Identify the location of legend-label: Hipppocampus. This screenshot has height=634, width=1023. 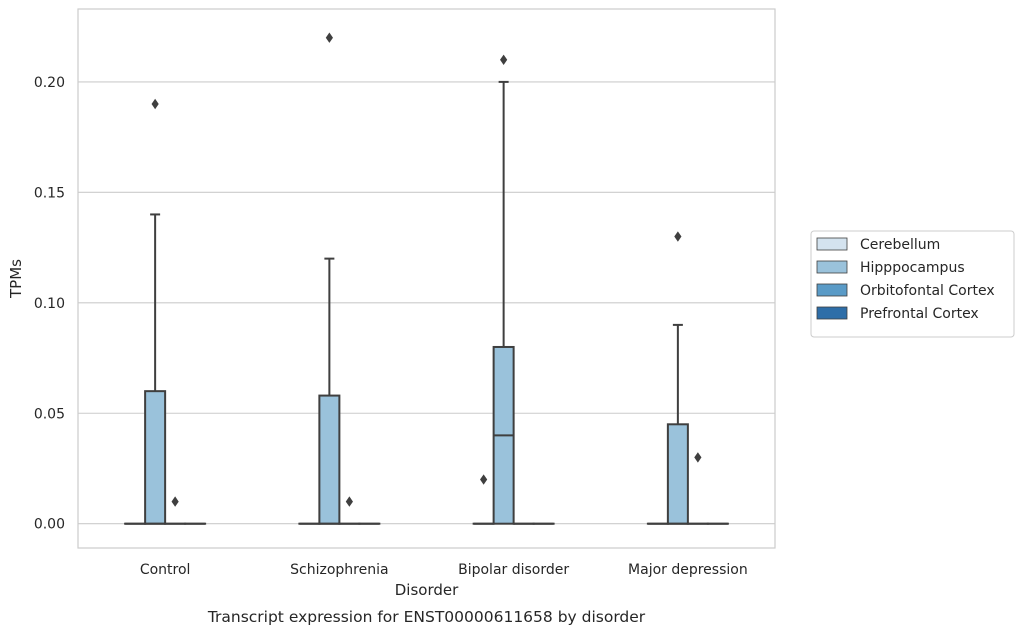
(912, 268).